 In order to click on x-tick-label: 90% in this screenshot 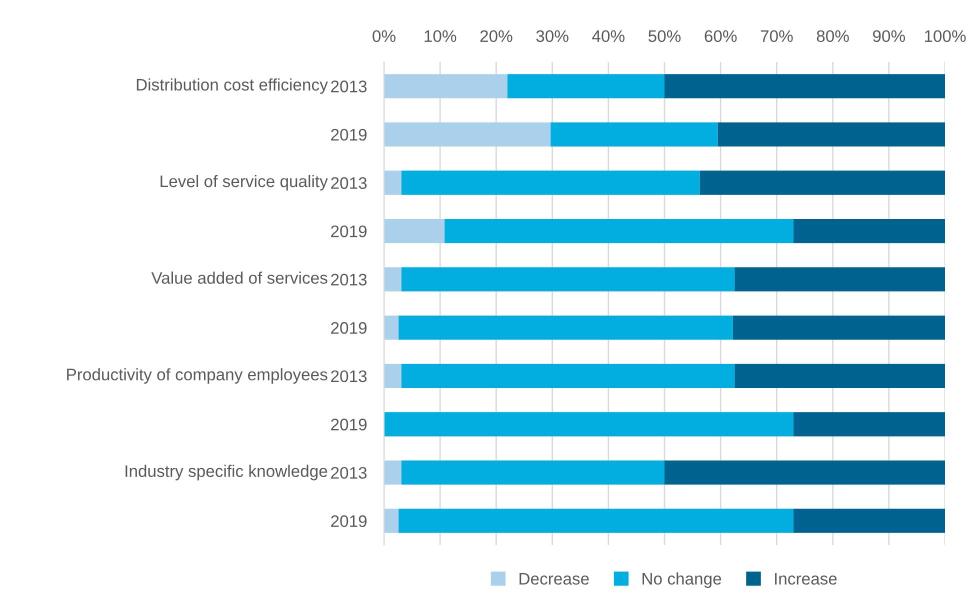, I will do `click(889, 36)`.